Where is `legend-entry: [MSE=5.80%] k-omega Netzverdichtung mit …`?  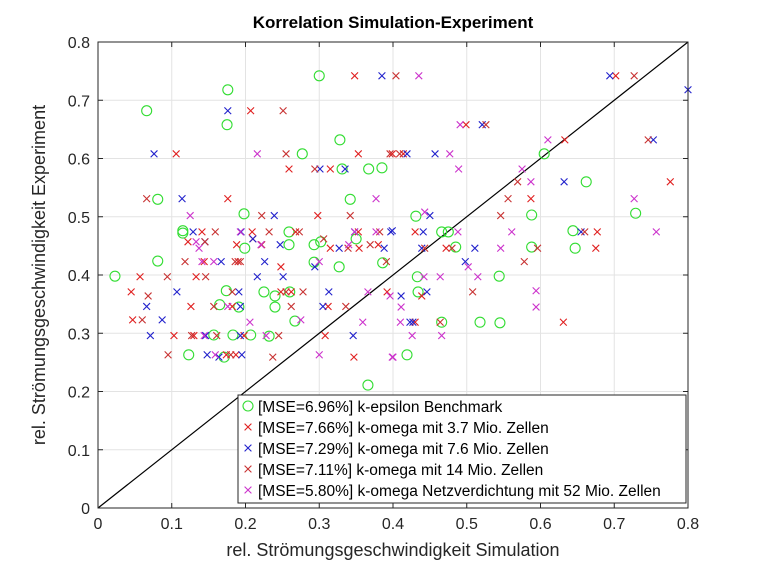 legend-entry: [MSE=5.80%] k-omega Netzverdichtung mit … is located at coordinates (459, 491).